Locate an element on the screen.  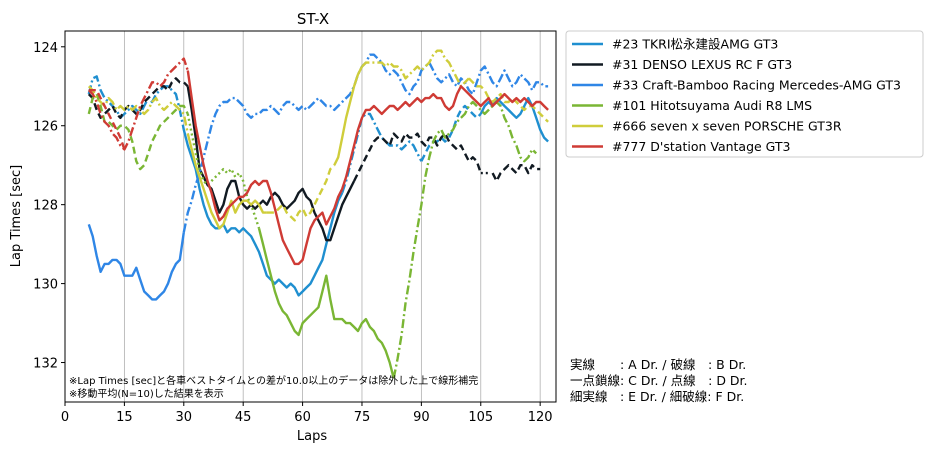
x-axis: 0 15 30 45 60 75 90 105 120 is located at coordinates (307, 413).